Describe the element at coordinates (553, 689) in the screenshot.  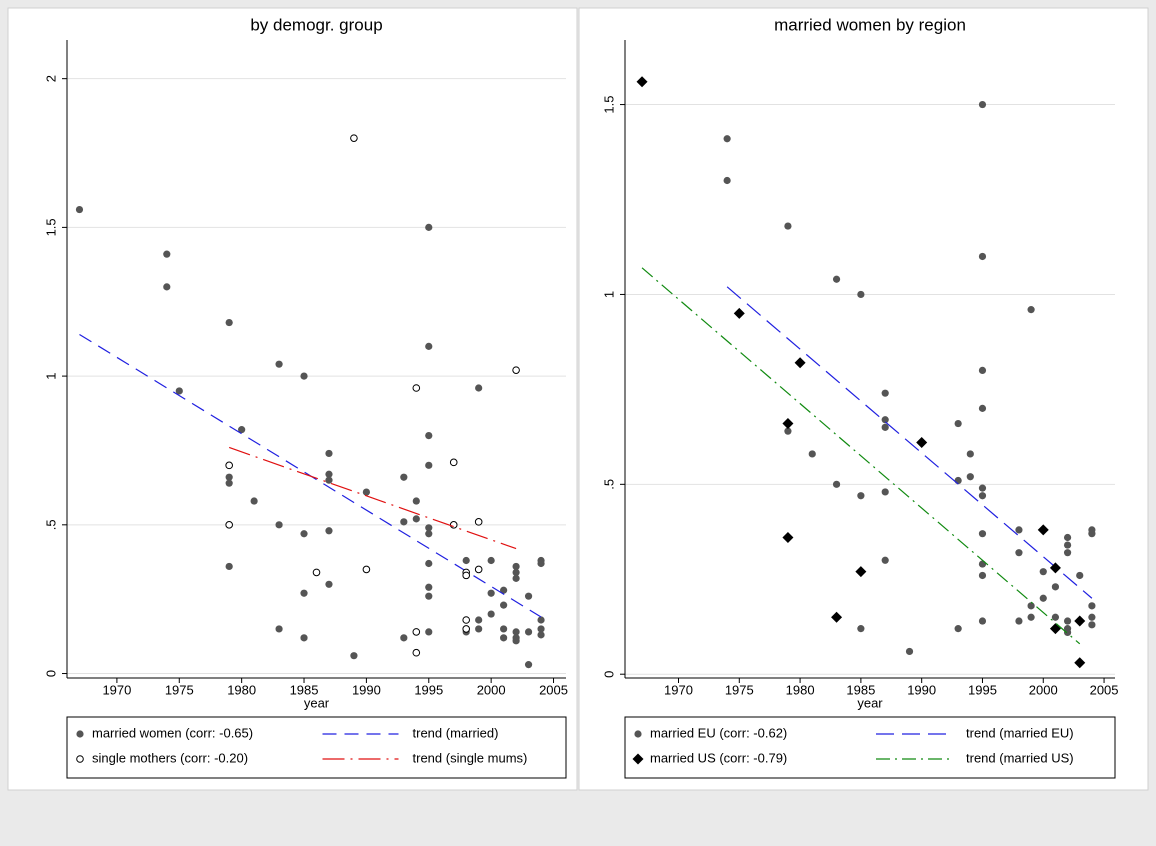
I see `x-tick-label: 2005` at that location.